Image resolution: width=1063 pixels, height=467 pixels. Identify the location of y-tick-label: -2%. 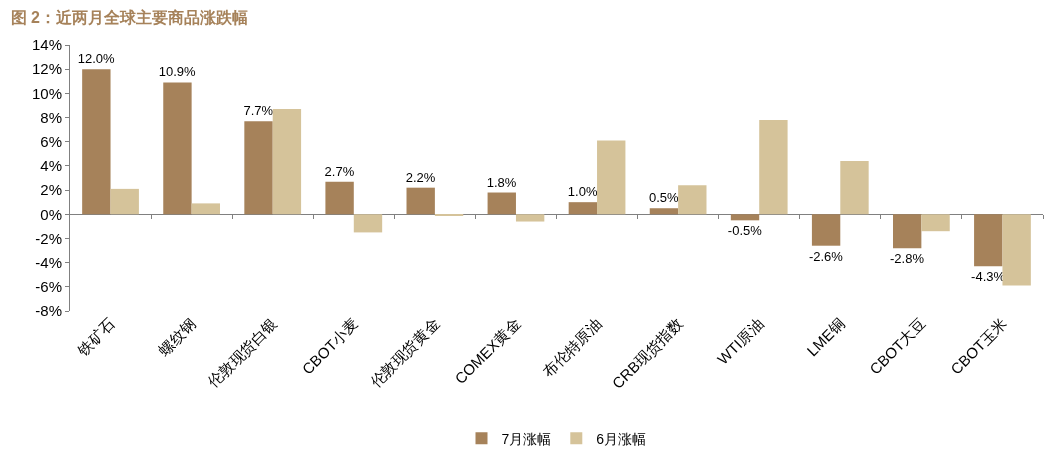
(48, 238).